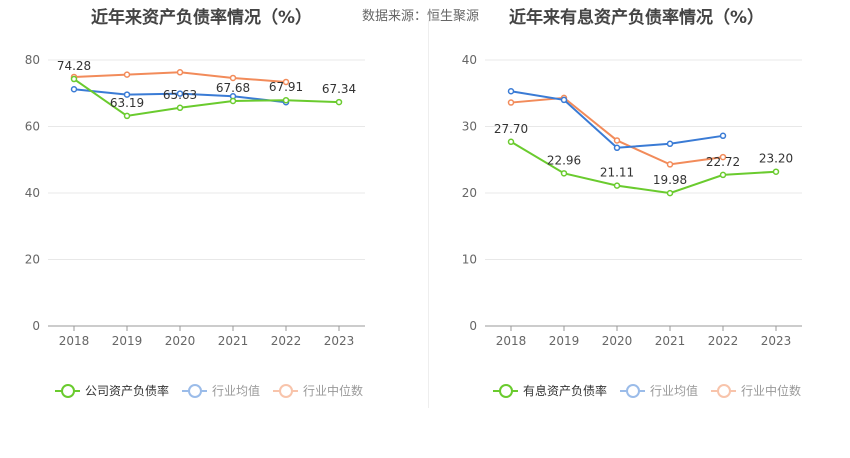 The width and height of the screenshot is (850, 458). Describe the element at coordinates (723, 162) in the screenshot. I see `right-data-label: 22.72` at that location.